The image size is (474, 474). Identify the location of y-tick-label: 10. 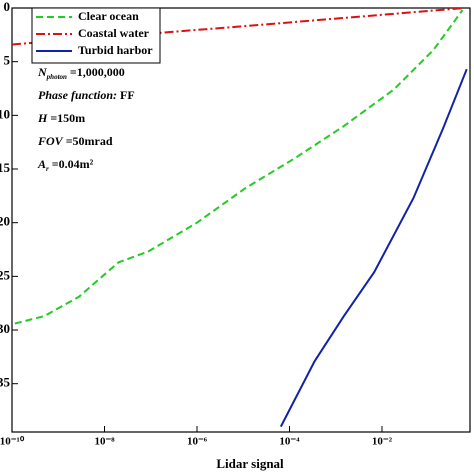
(5, 113).